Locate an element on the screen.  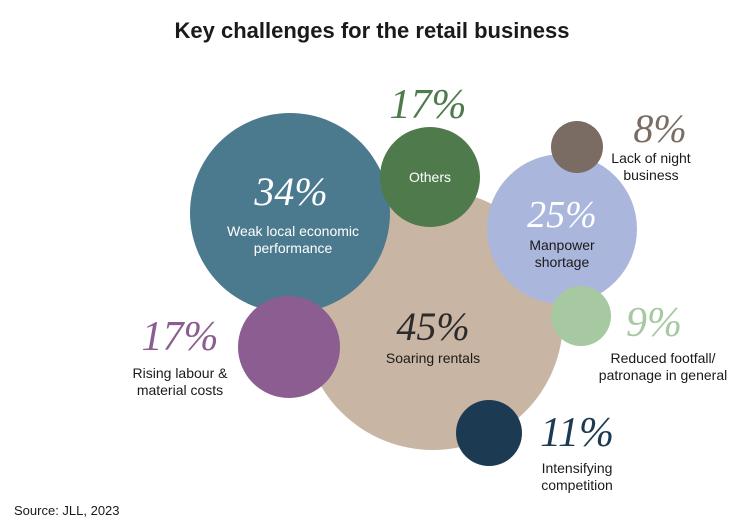
value-label-footfall: 9% is located at coordinates (654, 323).